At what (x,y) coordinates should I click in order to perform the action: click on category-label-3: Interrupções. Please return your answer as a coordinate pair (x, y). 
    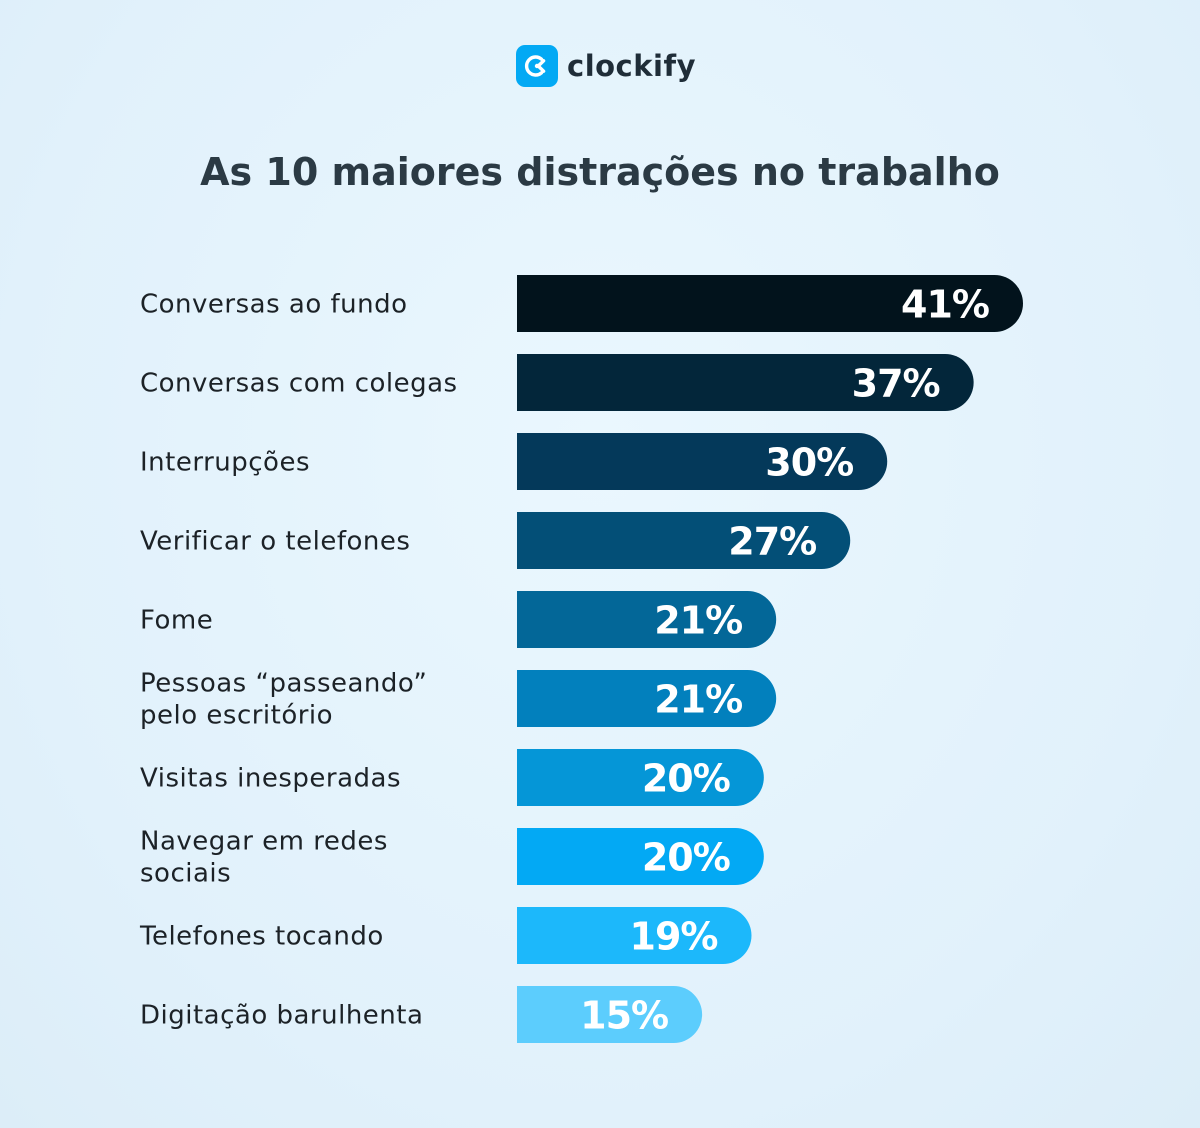
    Looking at the image, I should click on (225, 463).